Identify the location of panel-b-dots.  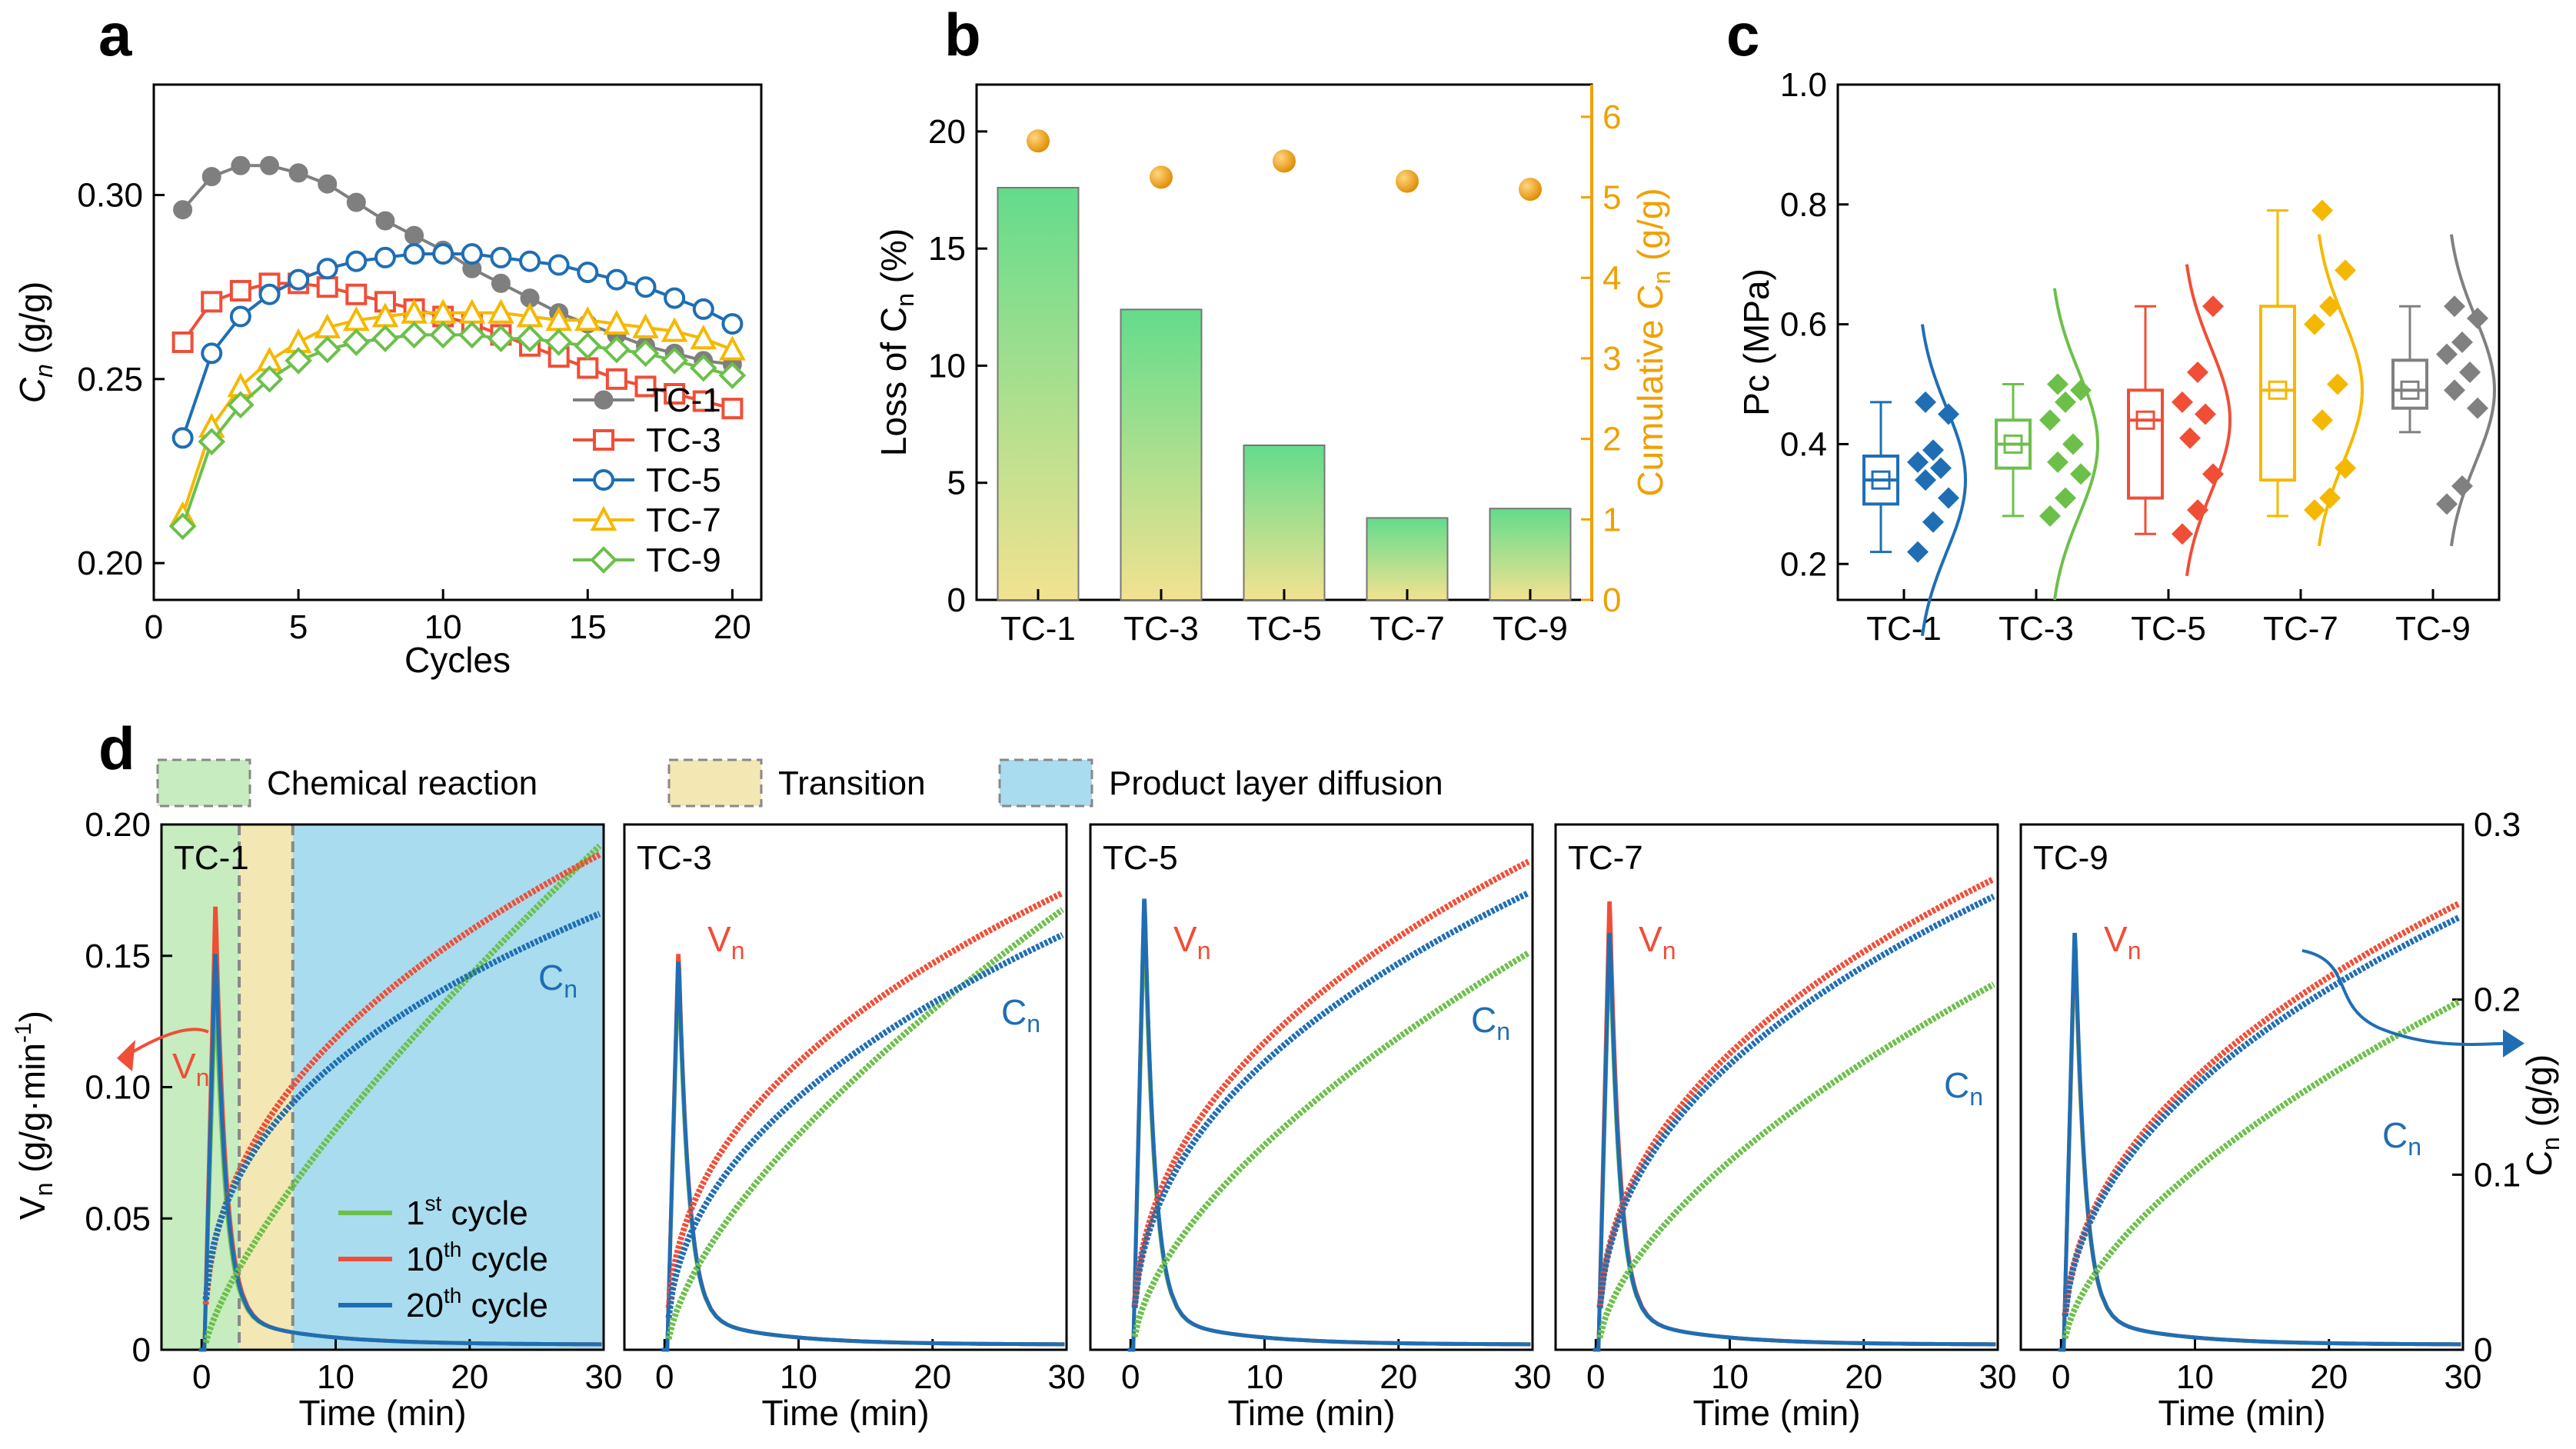
(1284, 165).